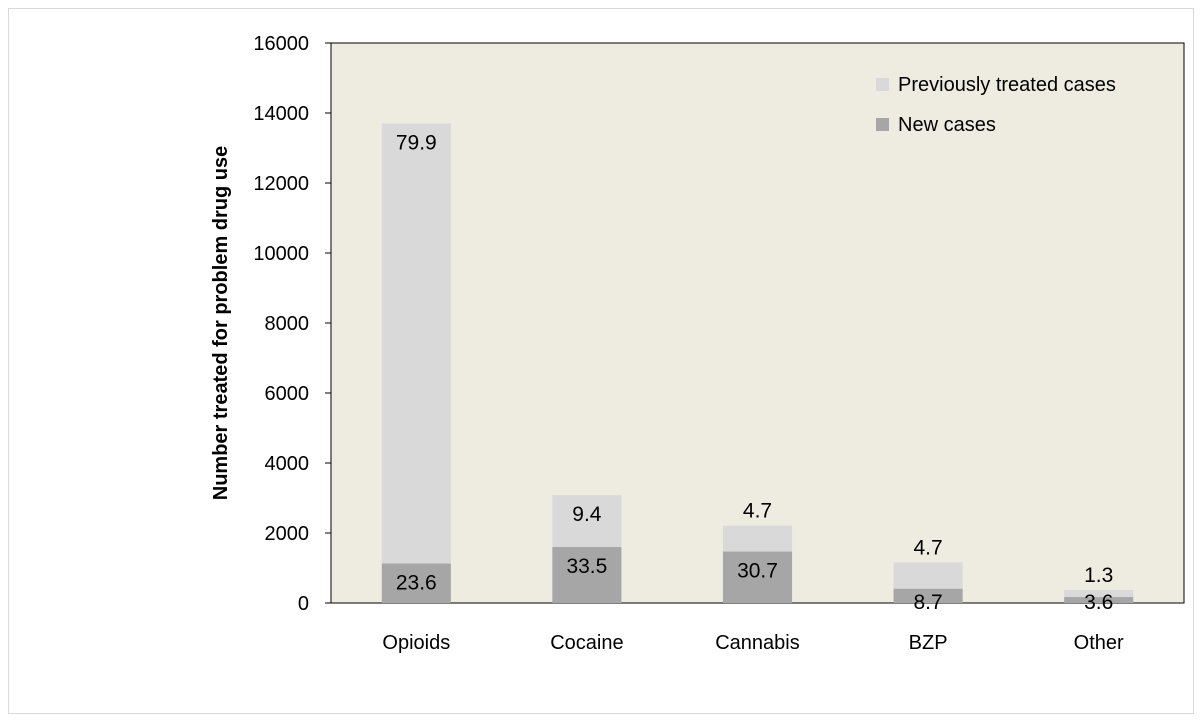  I want to click on y-tick-label-6000: 6000, so click(287, 394).